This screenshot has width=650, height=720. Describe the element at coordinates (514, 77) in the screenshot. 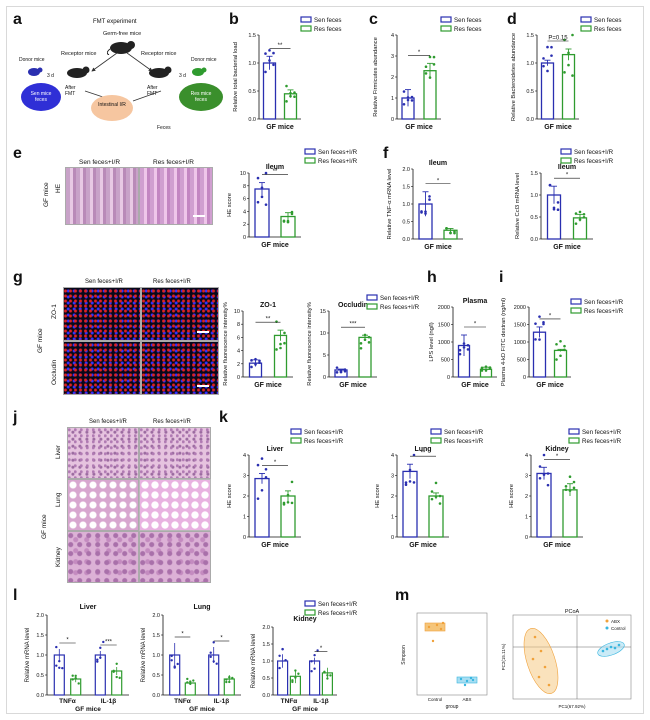

I see `y-label: Relative Bacteroidetes abundance` at that location.